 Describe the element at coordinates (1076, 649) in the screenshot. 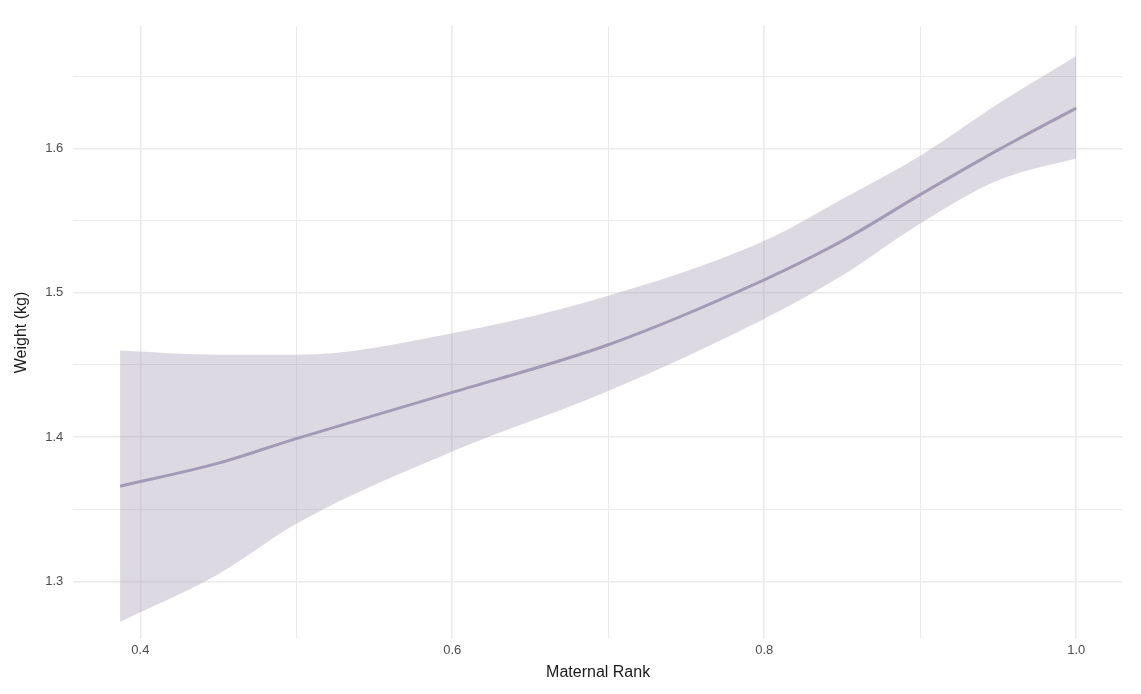

I see `x-tick-label: 1.0` at that location.